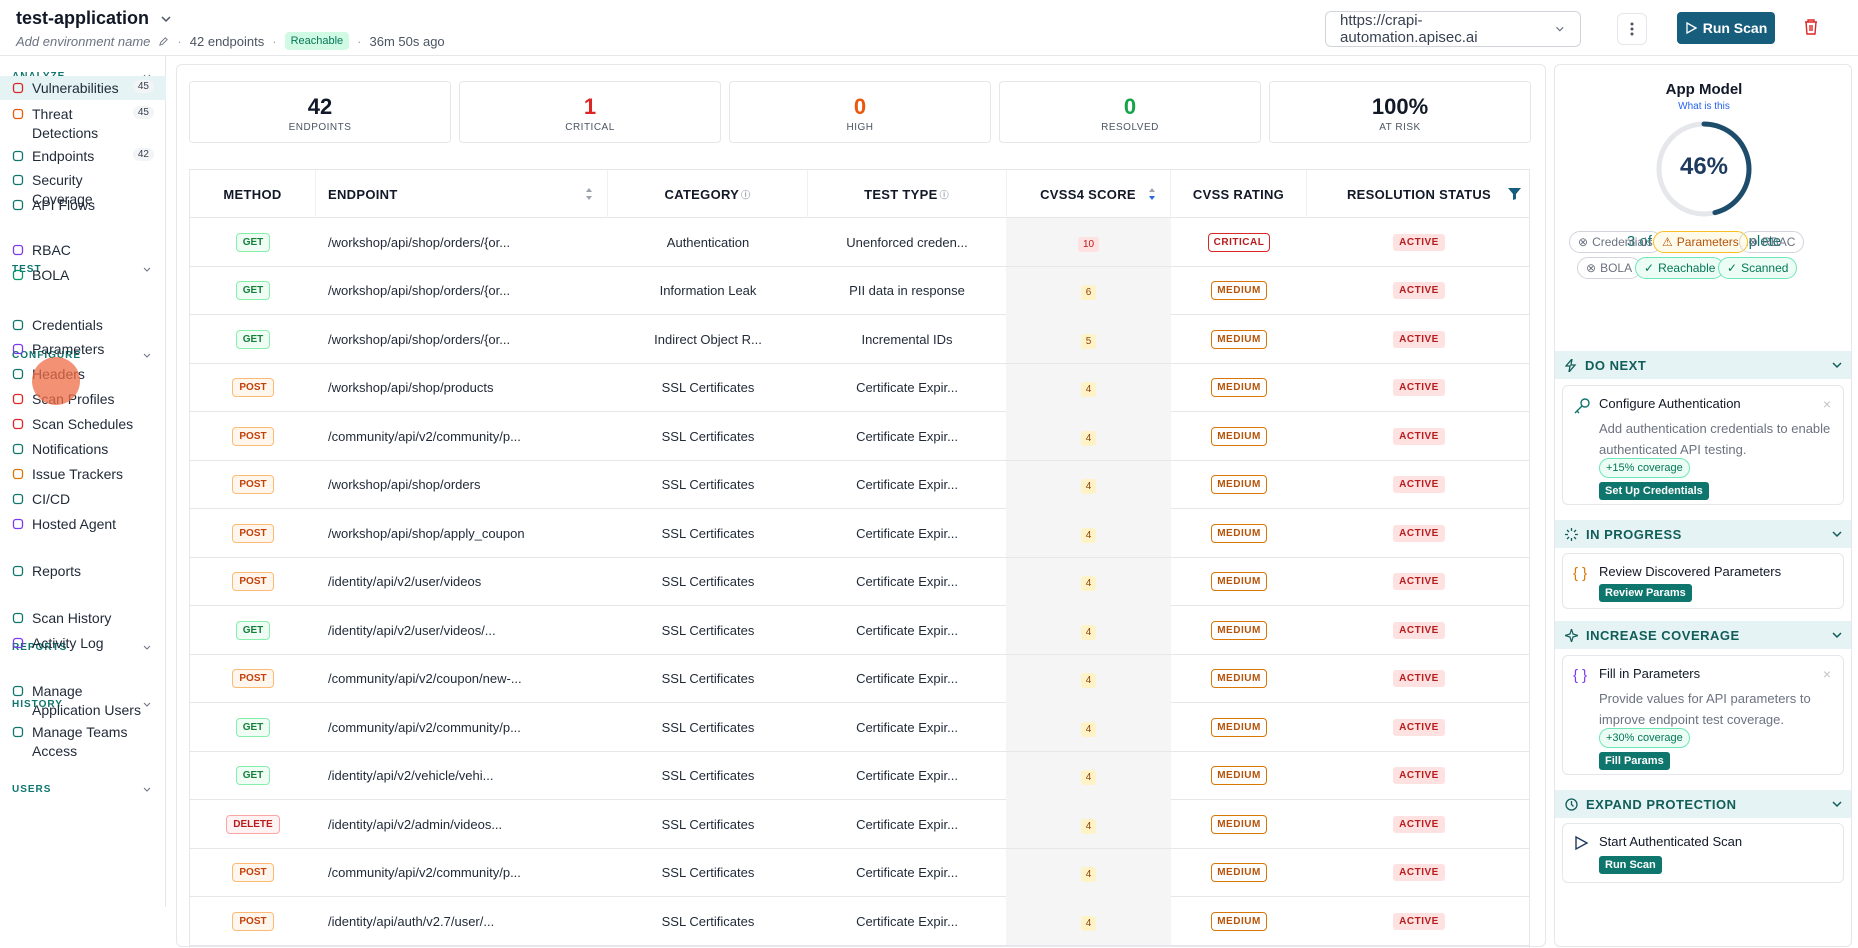  I want to click on sidebar-item-security-coverage: Security Coverage, so click(83, 187).